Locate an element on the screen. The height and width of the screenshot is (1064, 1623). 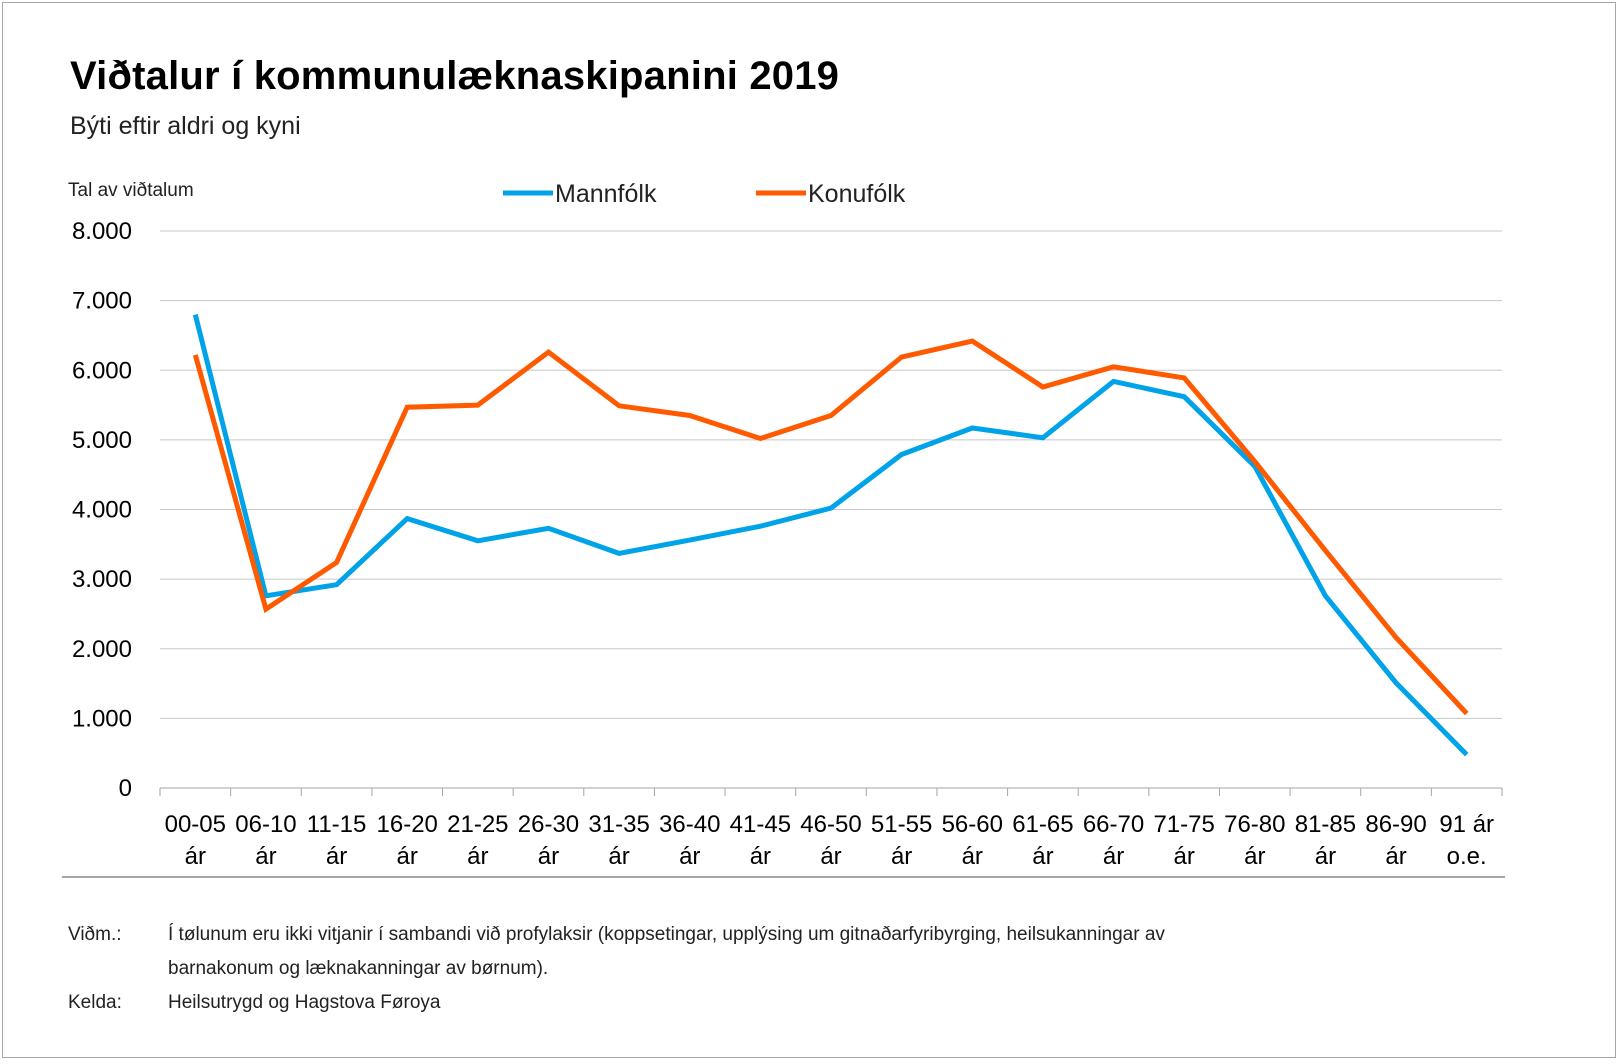
chart-subtitle: Býti eftir aldri og kyni is located at coordinates (185, 126).